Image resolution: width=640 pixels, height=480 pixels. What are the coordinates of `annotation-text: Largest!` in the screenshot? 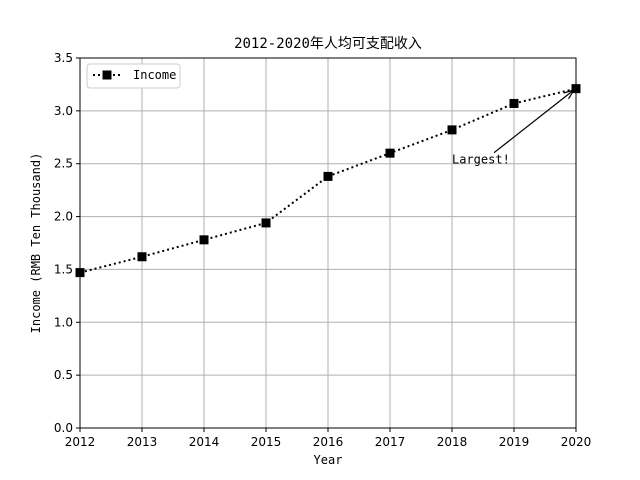 It's located at (481, 160).